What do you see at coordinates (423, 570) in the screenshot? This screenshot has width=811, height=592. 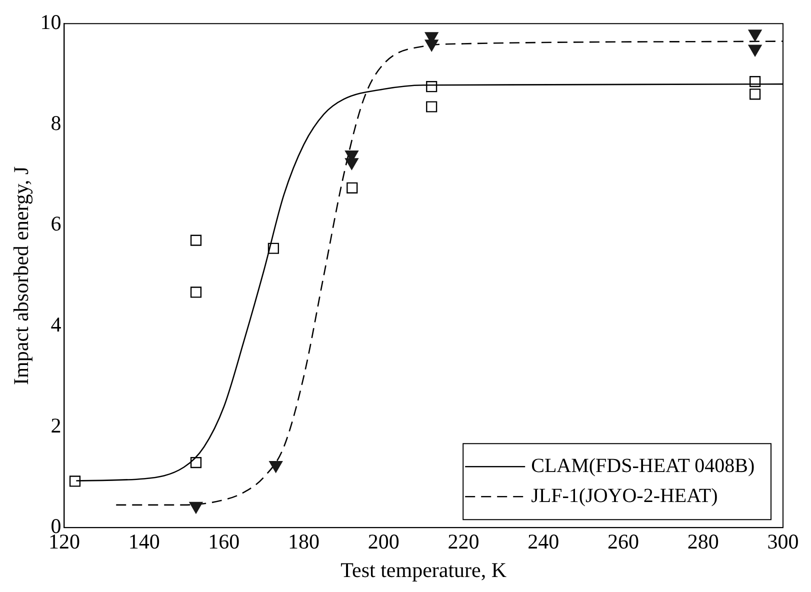 I see `x-axis-title: Test temperature, K` at bounding box center [423, 570].